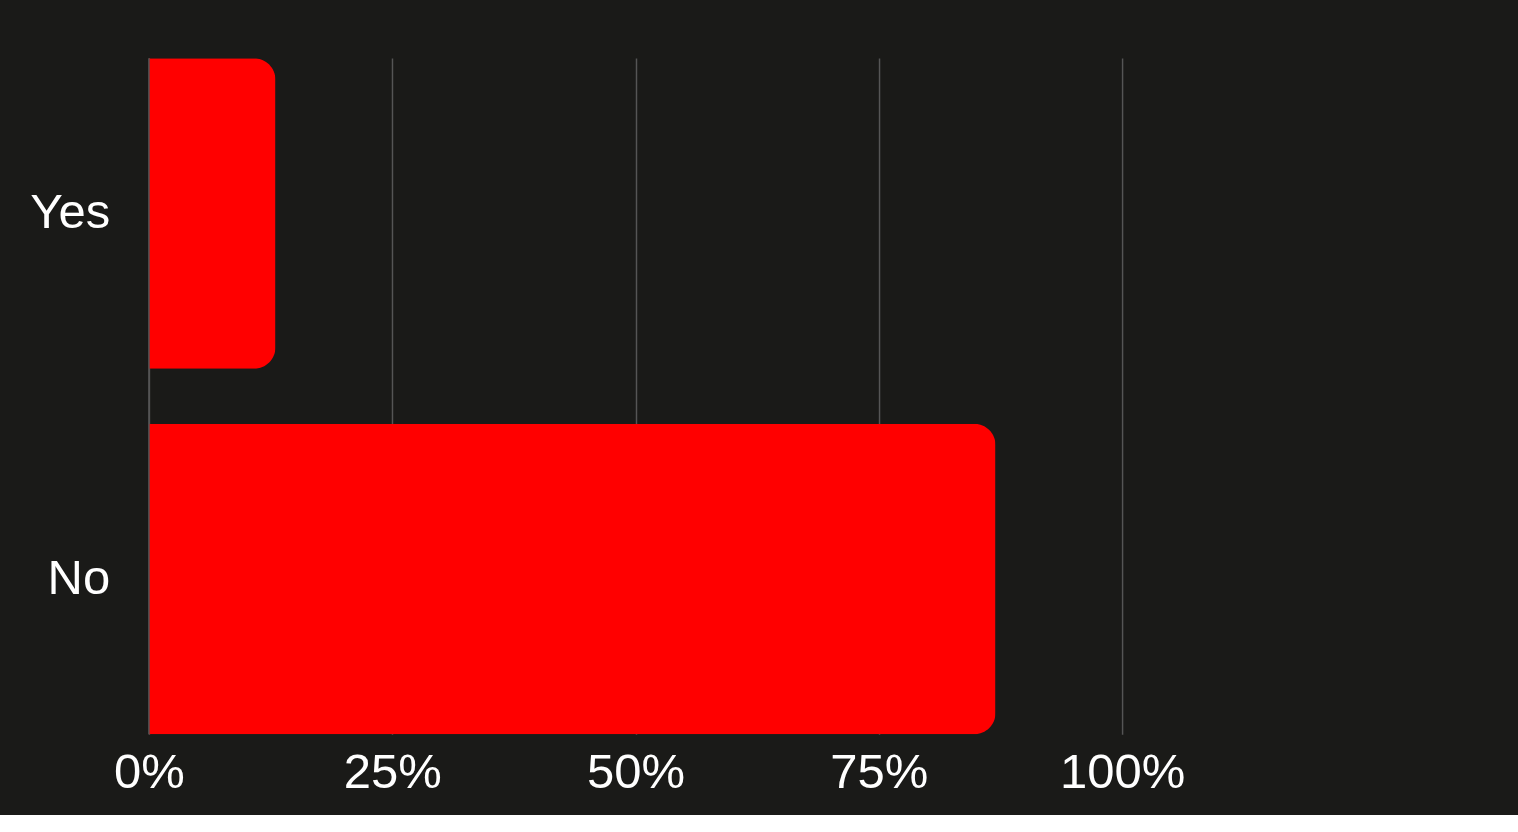 The width and height of the screenshot is (1518, 832). I want to click on x-tick-label: 100%, so click(1122, 770).